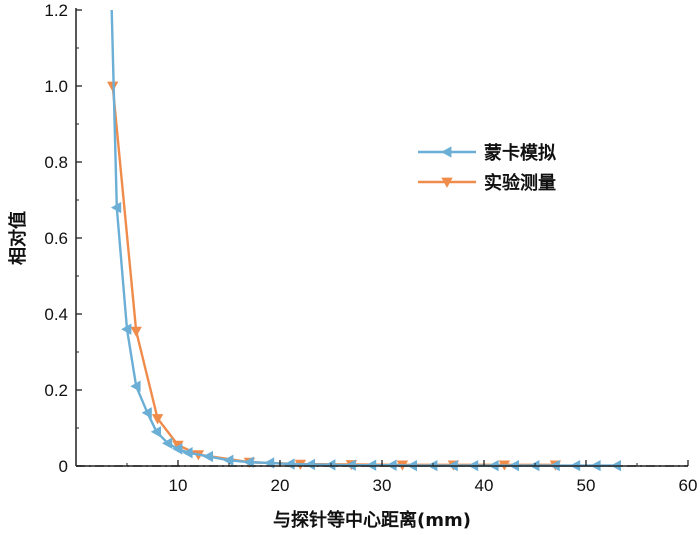 The image size is (700, 535). Describe the element at coordinates (382, 485) in the screenshot. I see `x-tick-label: 30` at that location.